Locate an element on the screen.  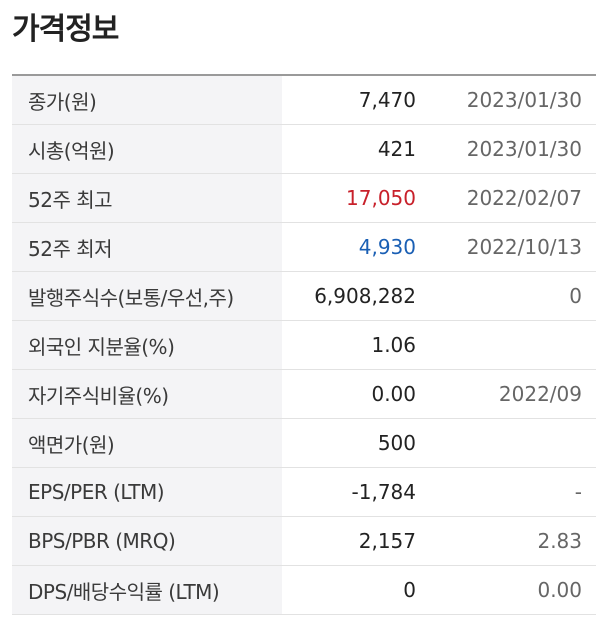
row-value: 1.06 is located at coordinates (393, 345).